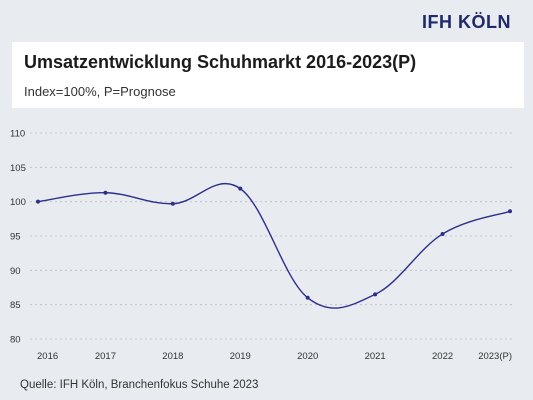  I want to click on x-tick-label: 2019, so click(240, 356).